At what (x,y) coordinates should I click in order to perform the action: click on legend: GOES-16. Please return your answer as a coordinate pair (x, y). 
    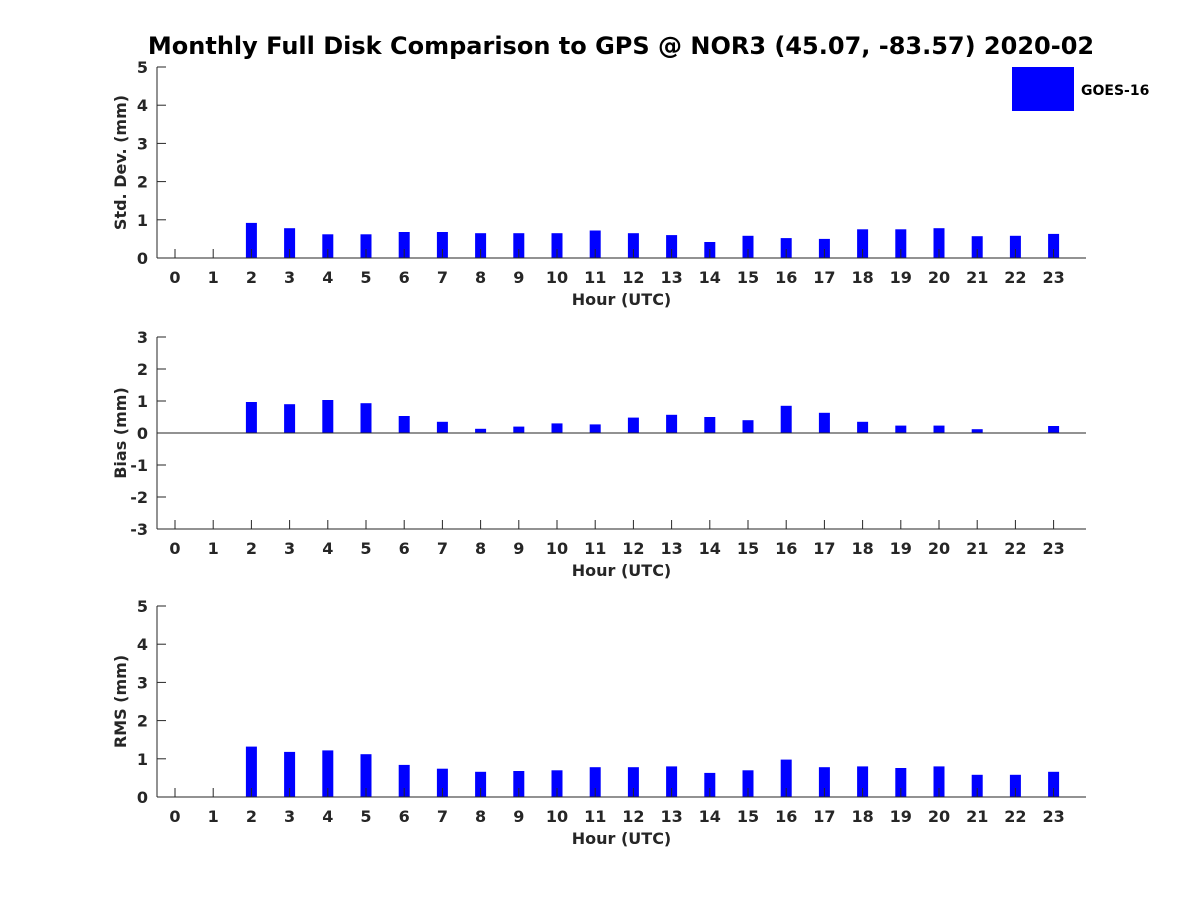
    Looking at the image, I should click on (1080, 89).